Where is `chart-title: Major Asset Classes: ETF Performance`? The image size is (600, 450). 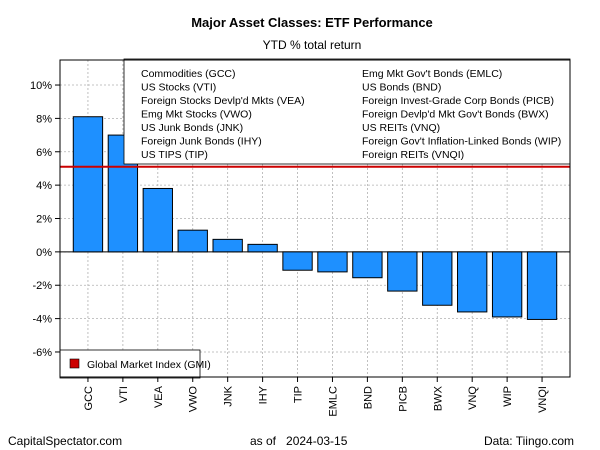 chart-title: Major Asset Classes: ETF Performance is located at coordinates (312, 22).